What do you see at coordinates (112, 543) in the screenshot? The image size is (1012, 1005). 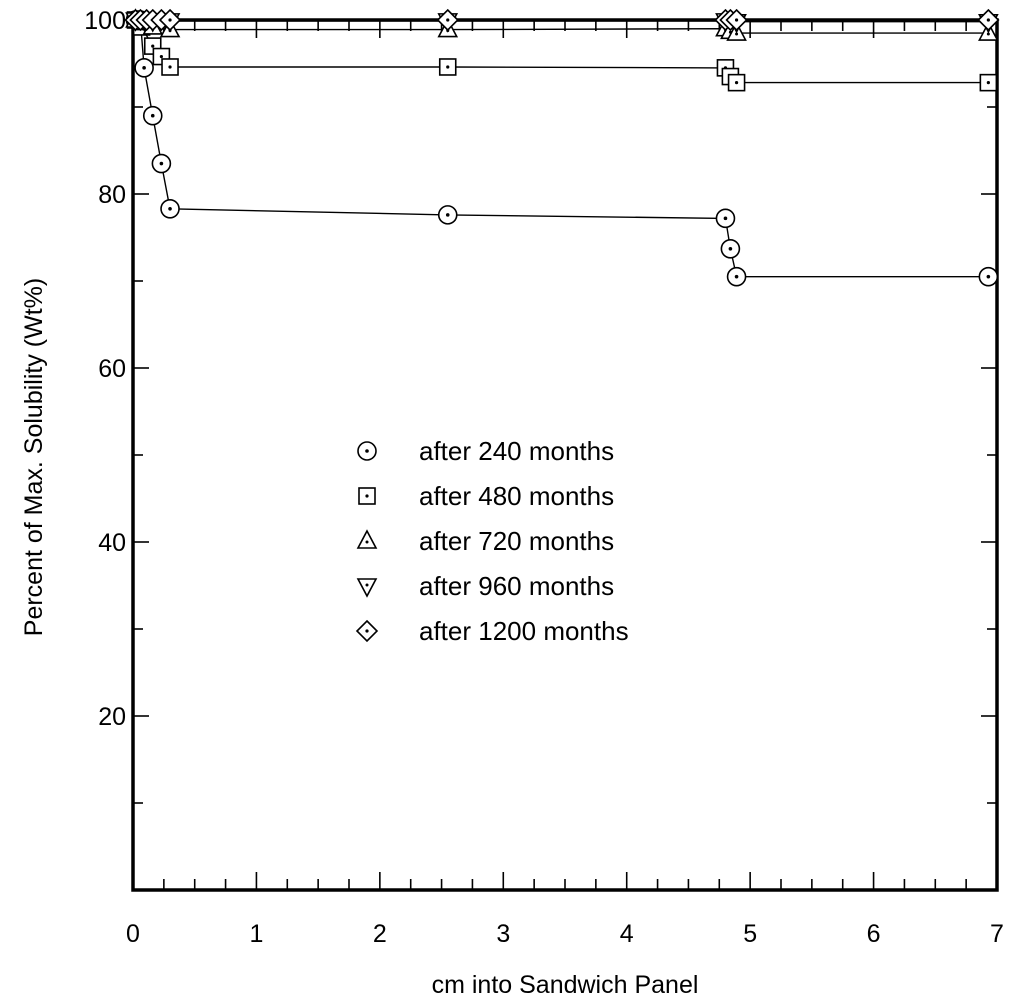 I see `y-tick-label: 40` at bounding box center [112, 543].